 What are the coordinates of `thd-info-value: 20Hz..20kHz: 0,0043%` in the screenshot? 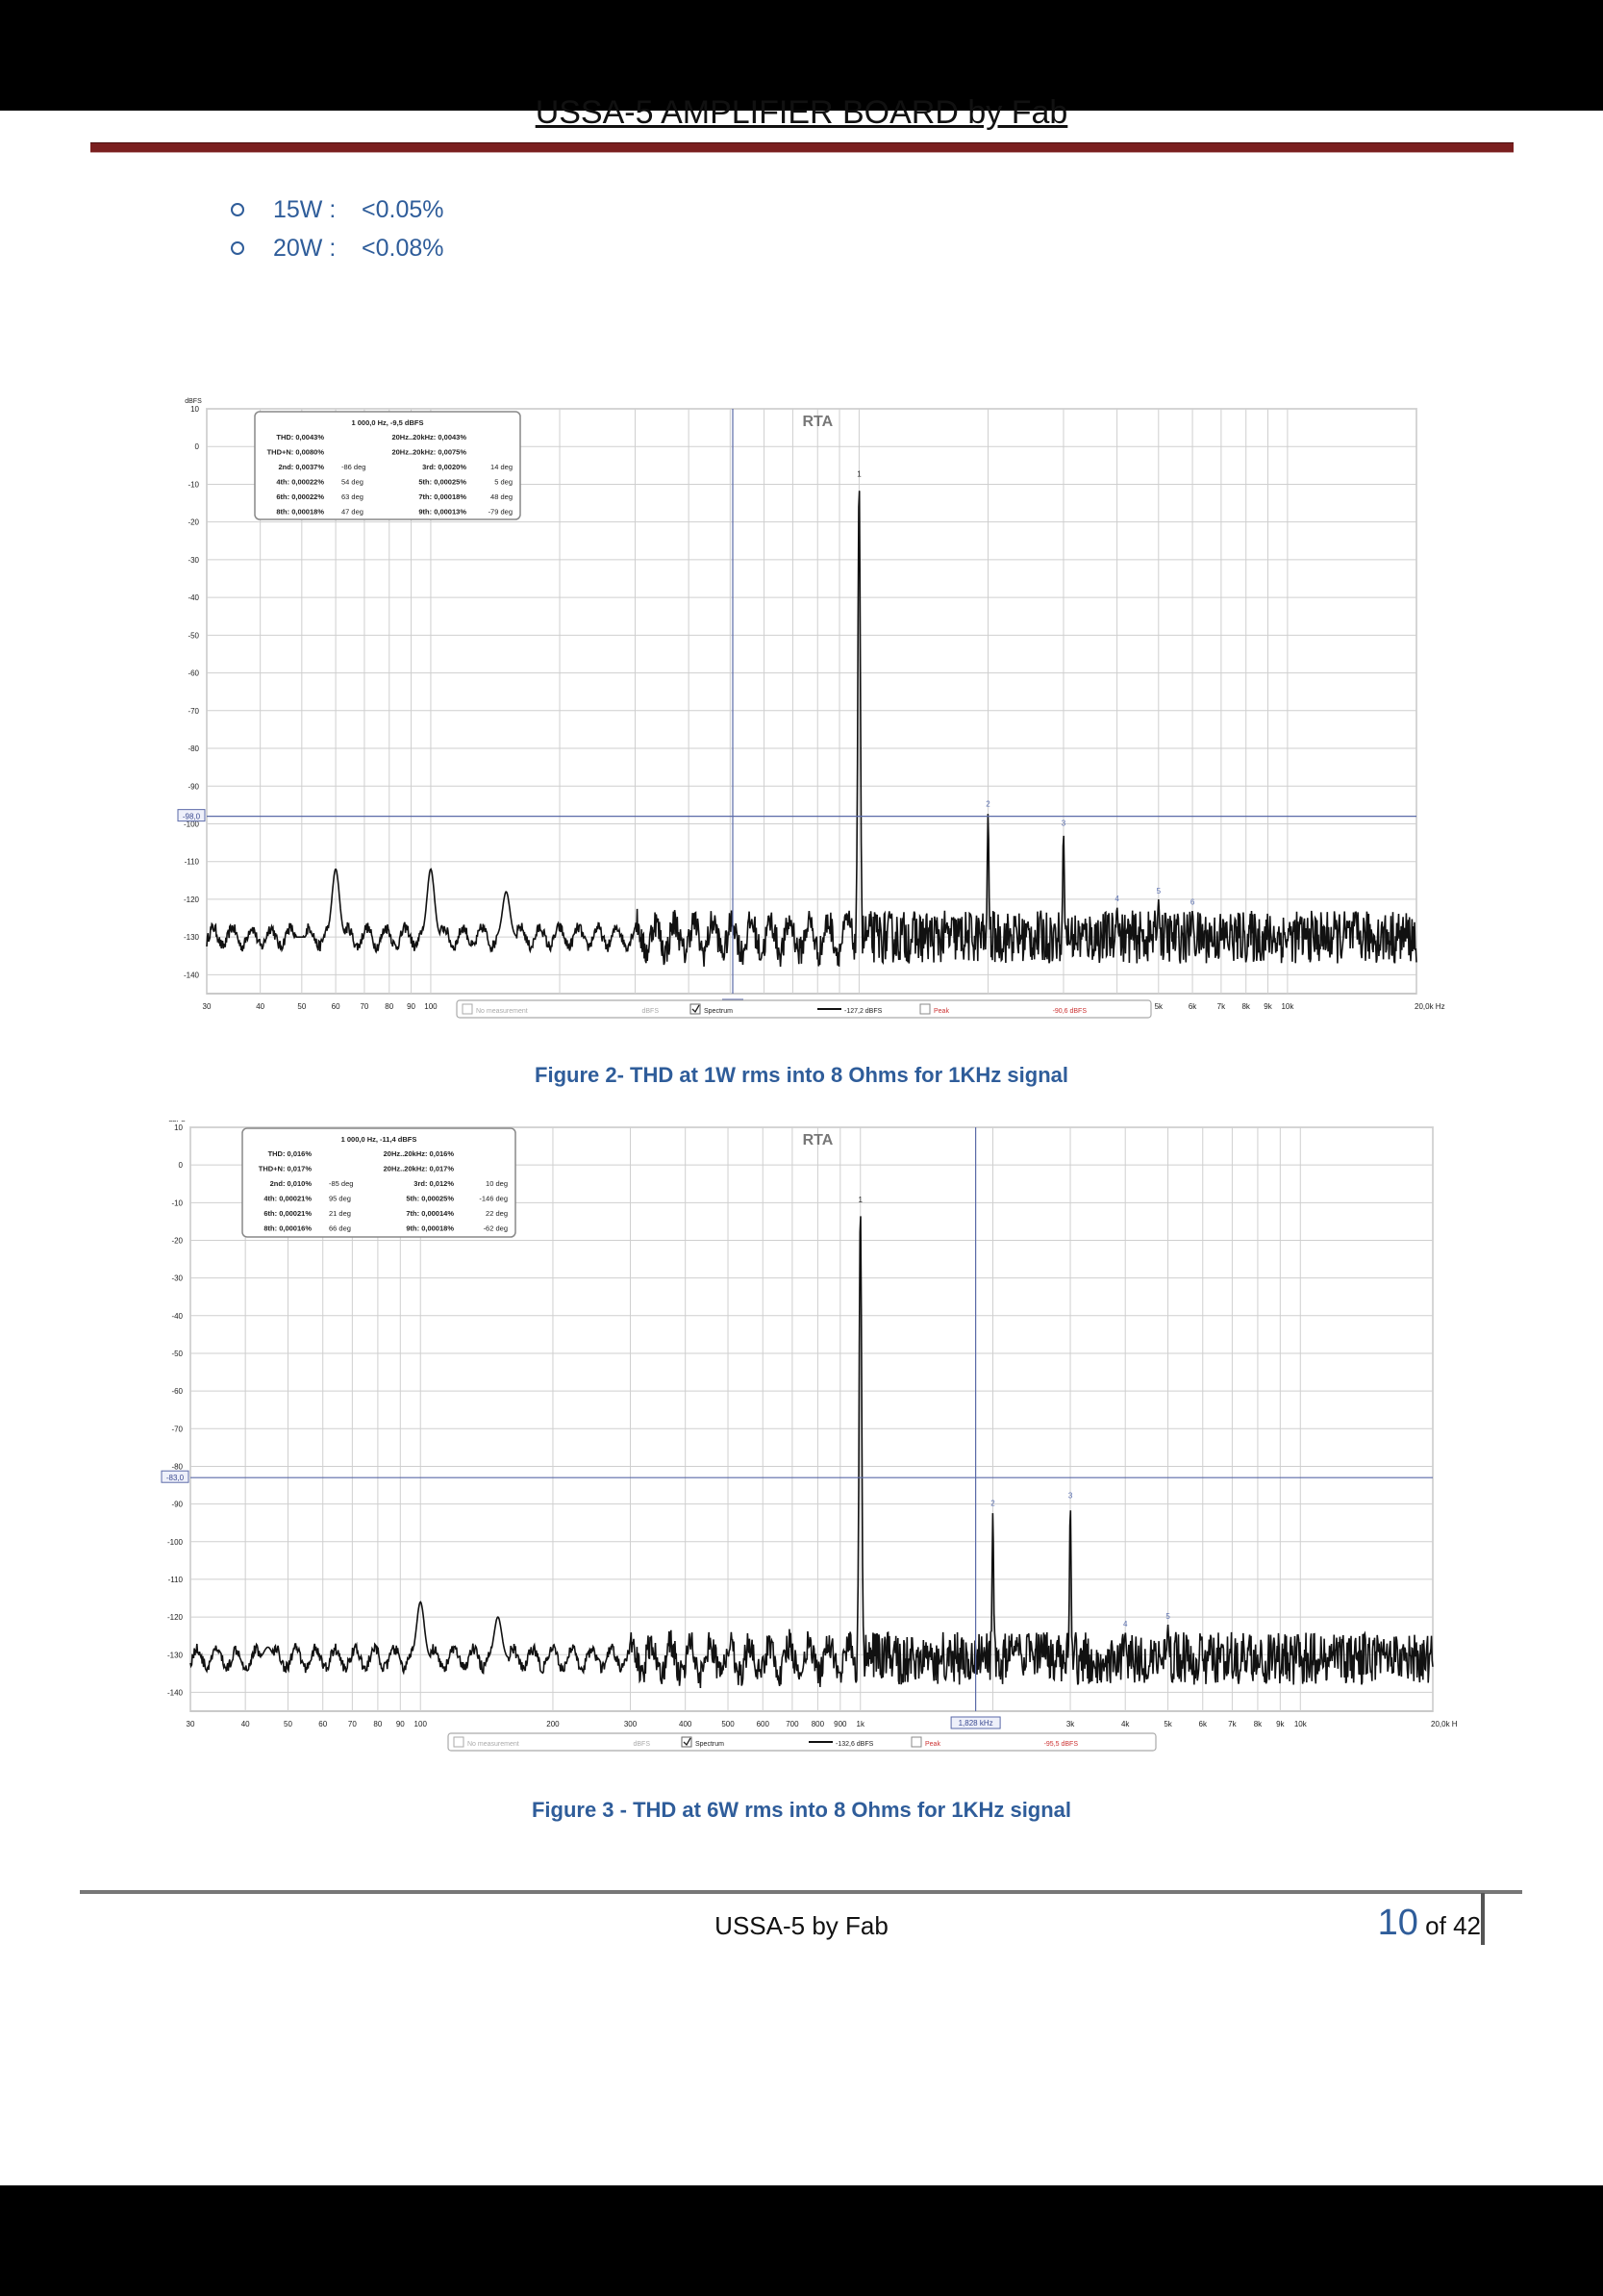 It's located at (428, 437).